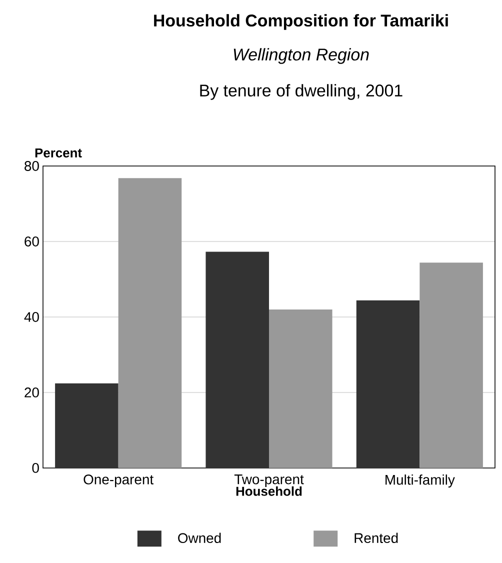 The height and width of the screenshot is (563, 502). What do you see at coordinates (269, 480) in the screenshot?
I see `x-tick-label: Two-parent` at bounding box center [269, 480].